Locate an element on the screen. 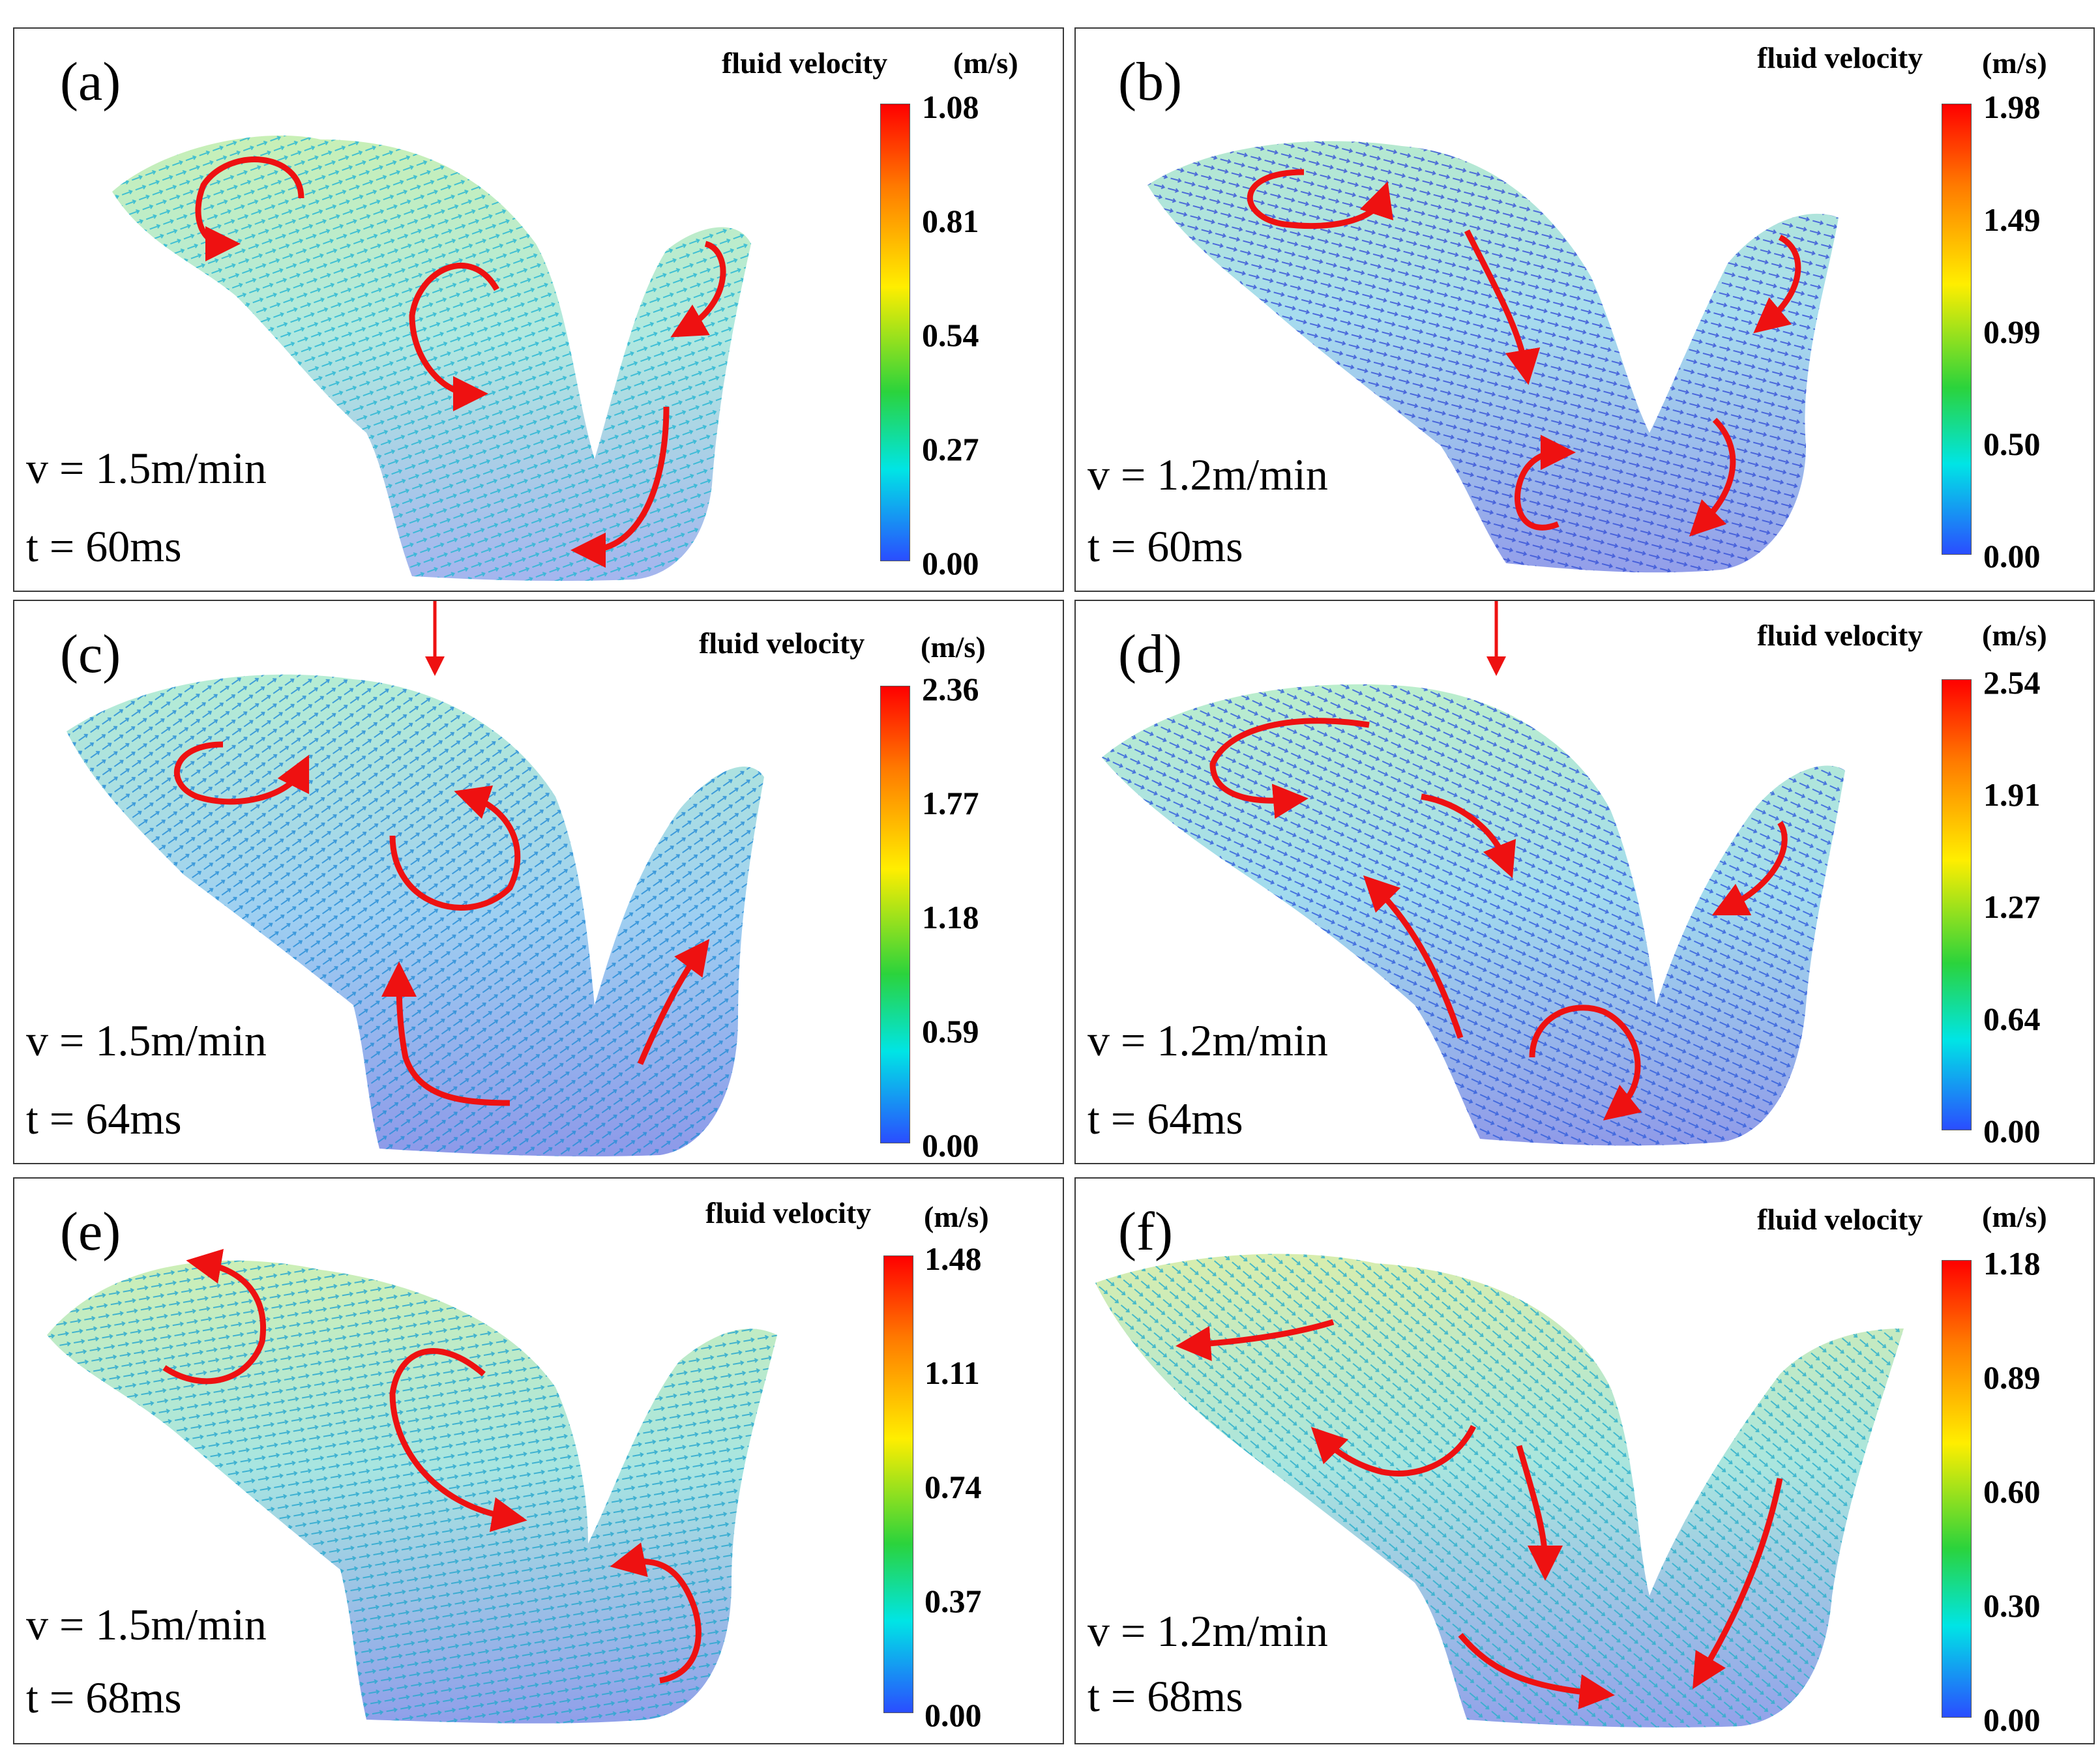 The width and height of the screenshot is (2100, 1747). time-stamp-f: t = 68ms is located at coordinates (1165, 1696).